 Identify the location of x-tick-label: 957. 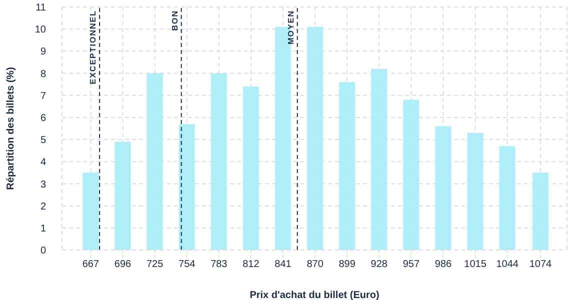
(411, 264).